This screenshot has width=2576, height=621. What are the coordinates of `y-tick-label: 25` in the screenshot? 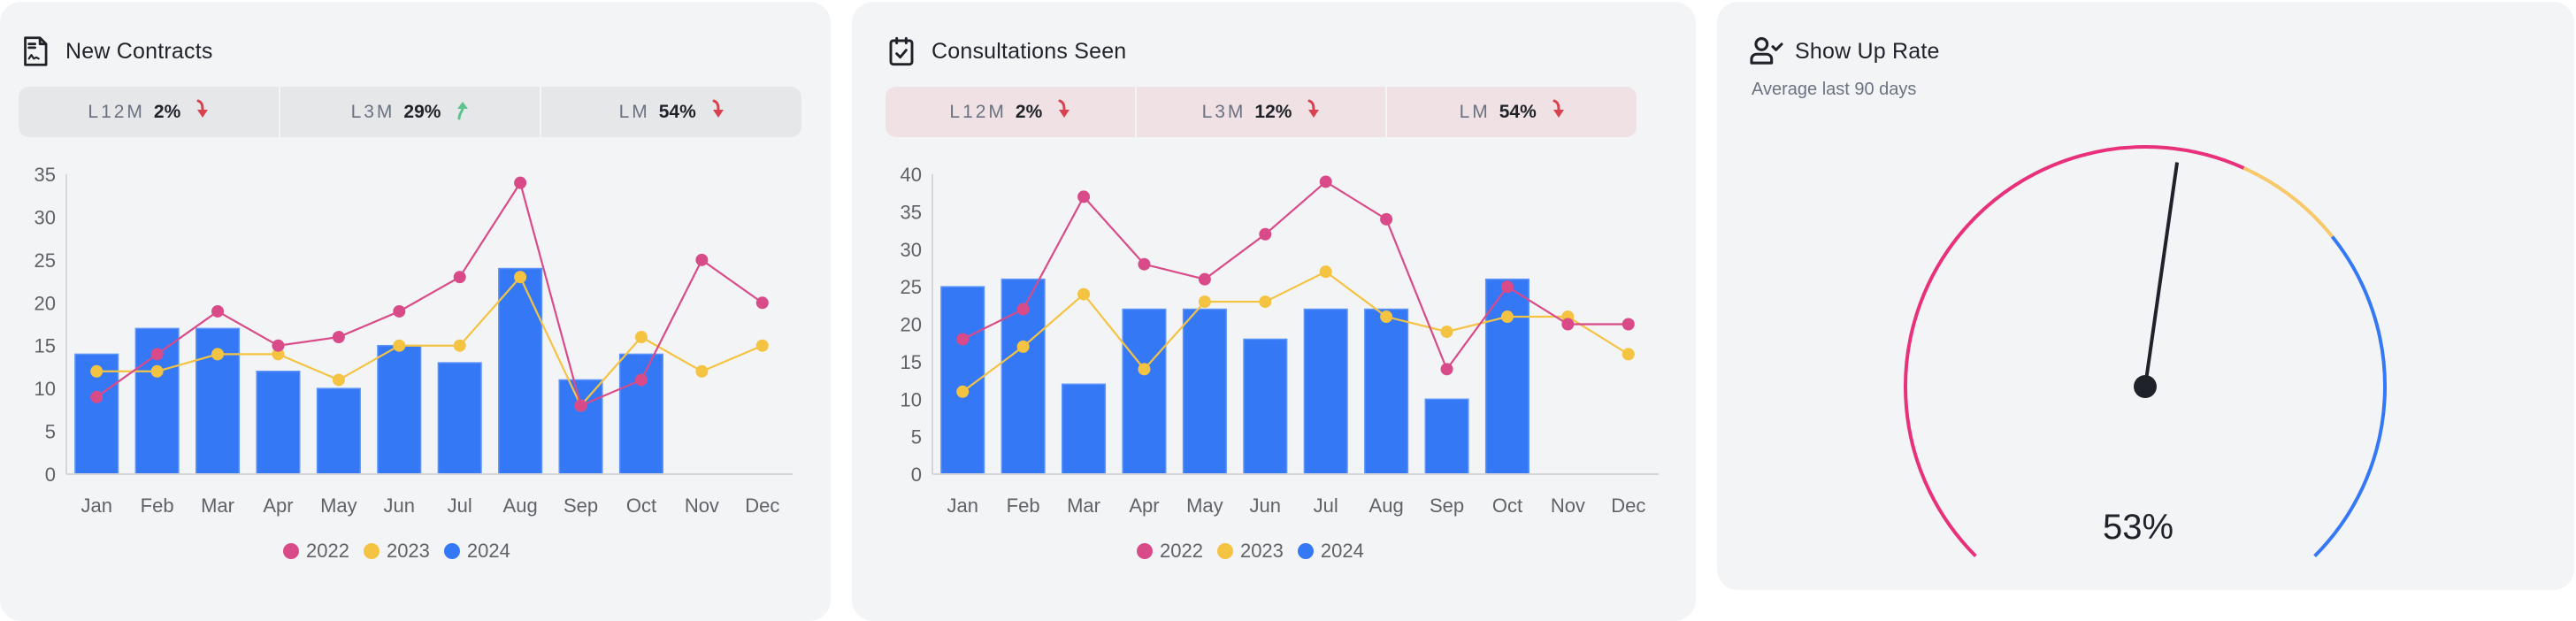 It's located at (911, 287).